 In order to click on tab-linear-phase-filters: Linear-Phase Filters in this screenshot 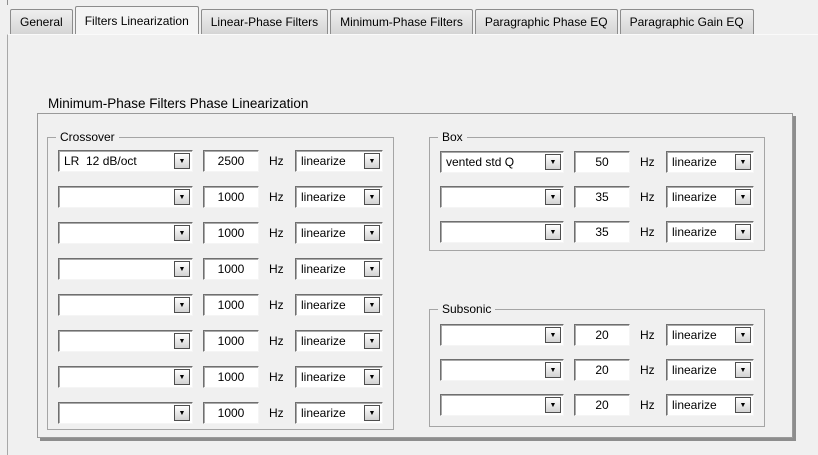, I will do `click(264, 21)`.